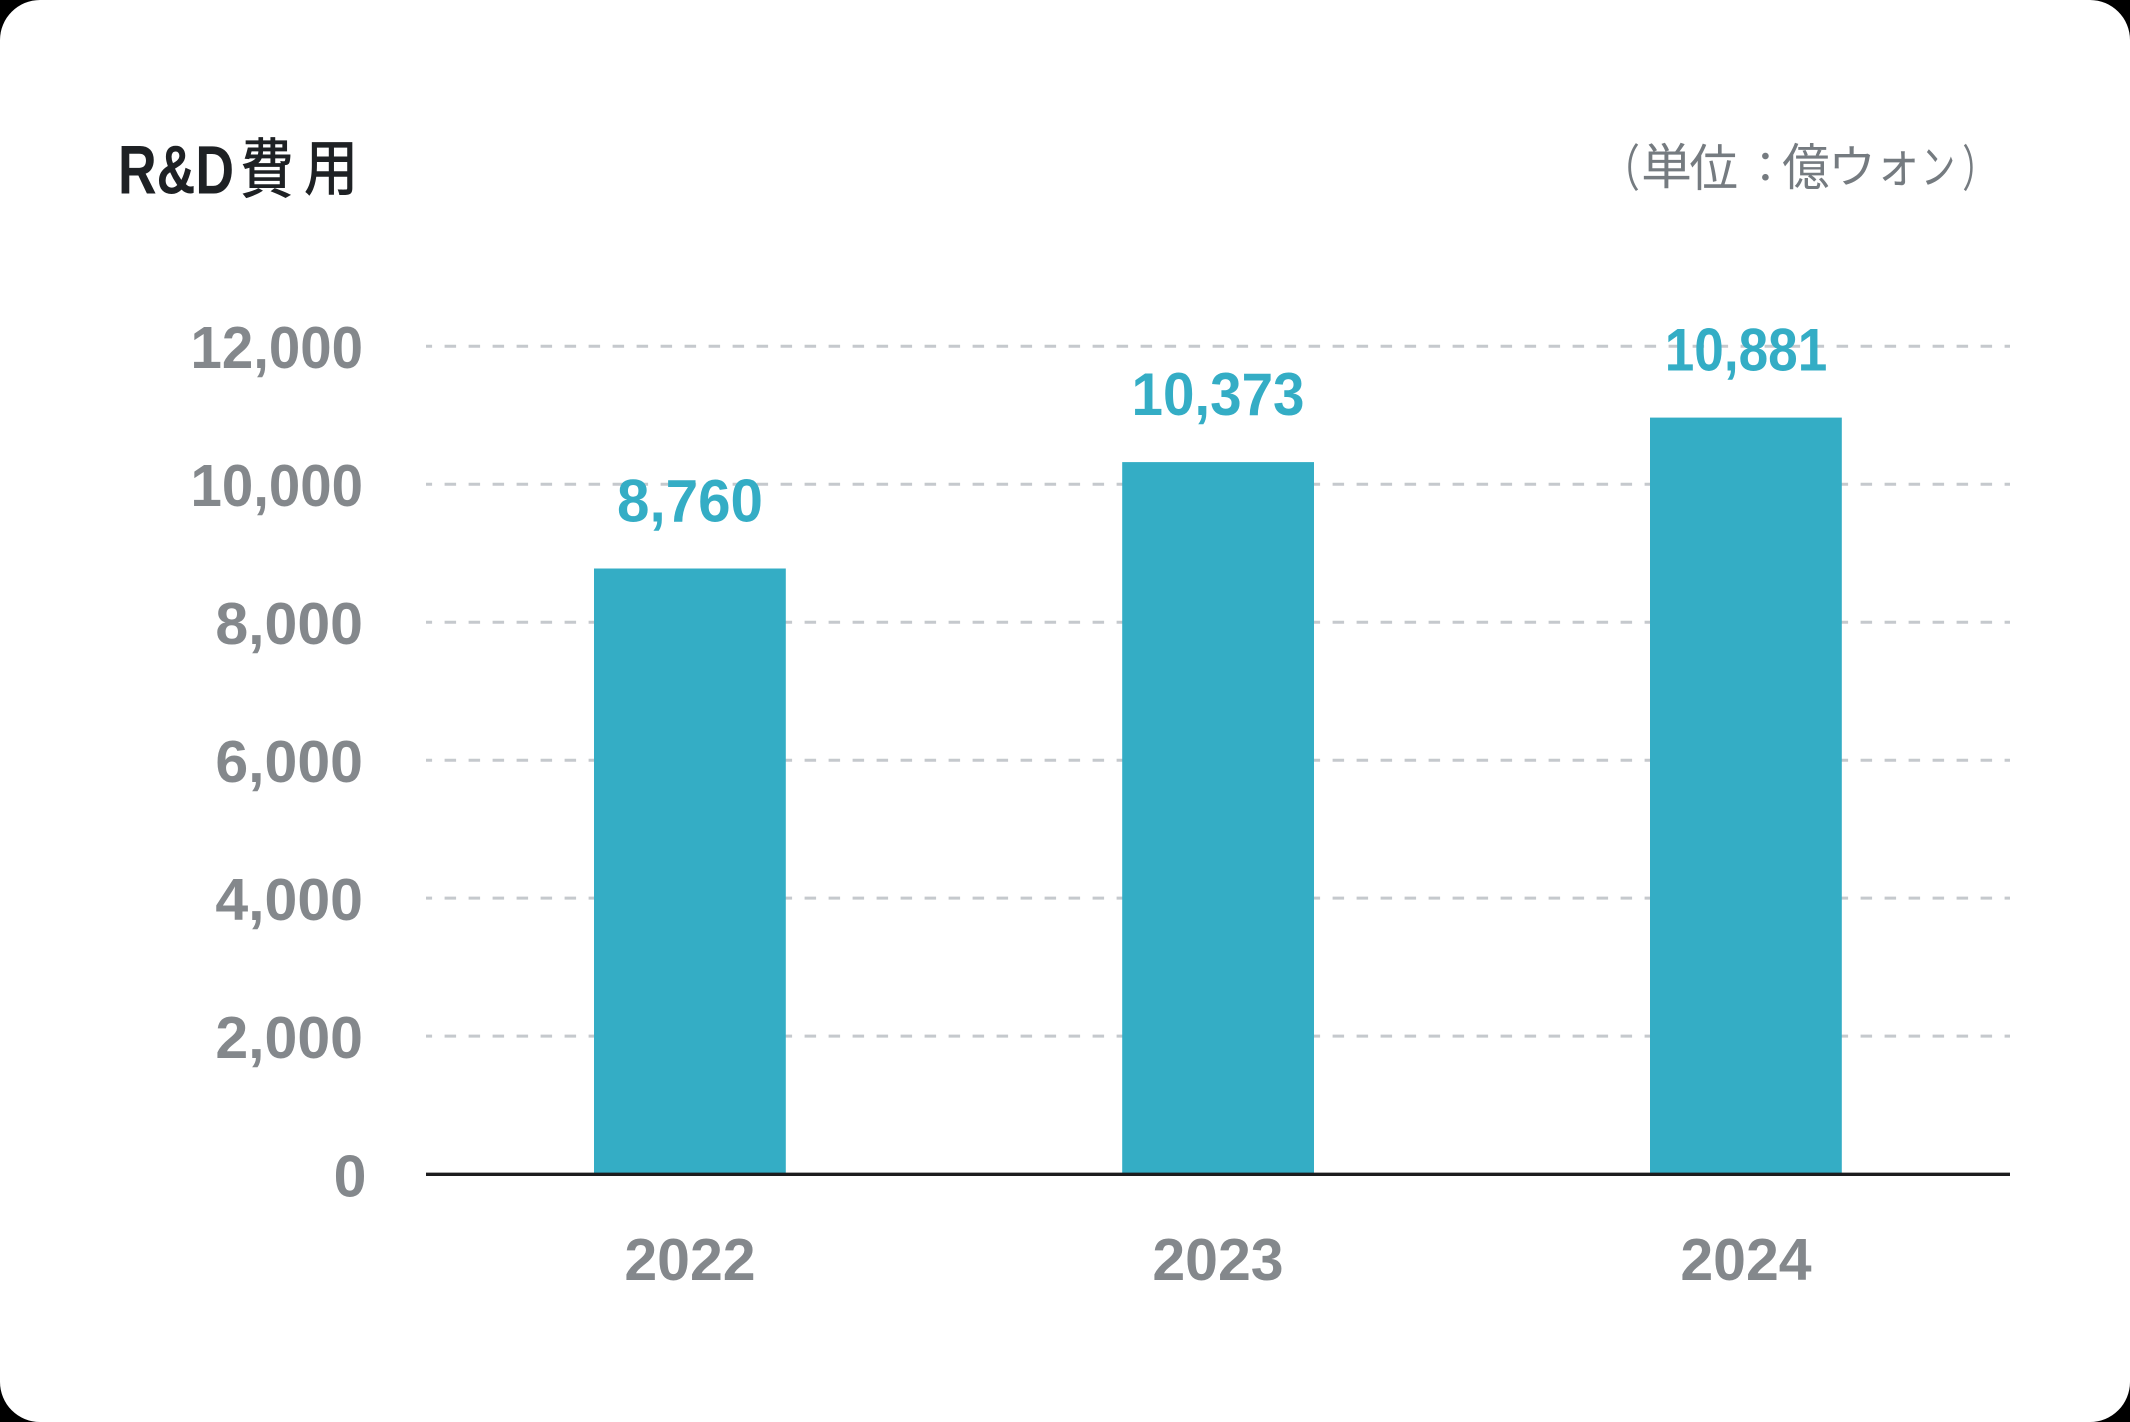 Image resolution: width=2130 pixels, height=1422 pixels. What do you see at coordinates (1217, 1260) in the screenshot?
I see `svg-text: 2023` at bounding box center [1217, 1260].